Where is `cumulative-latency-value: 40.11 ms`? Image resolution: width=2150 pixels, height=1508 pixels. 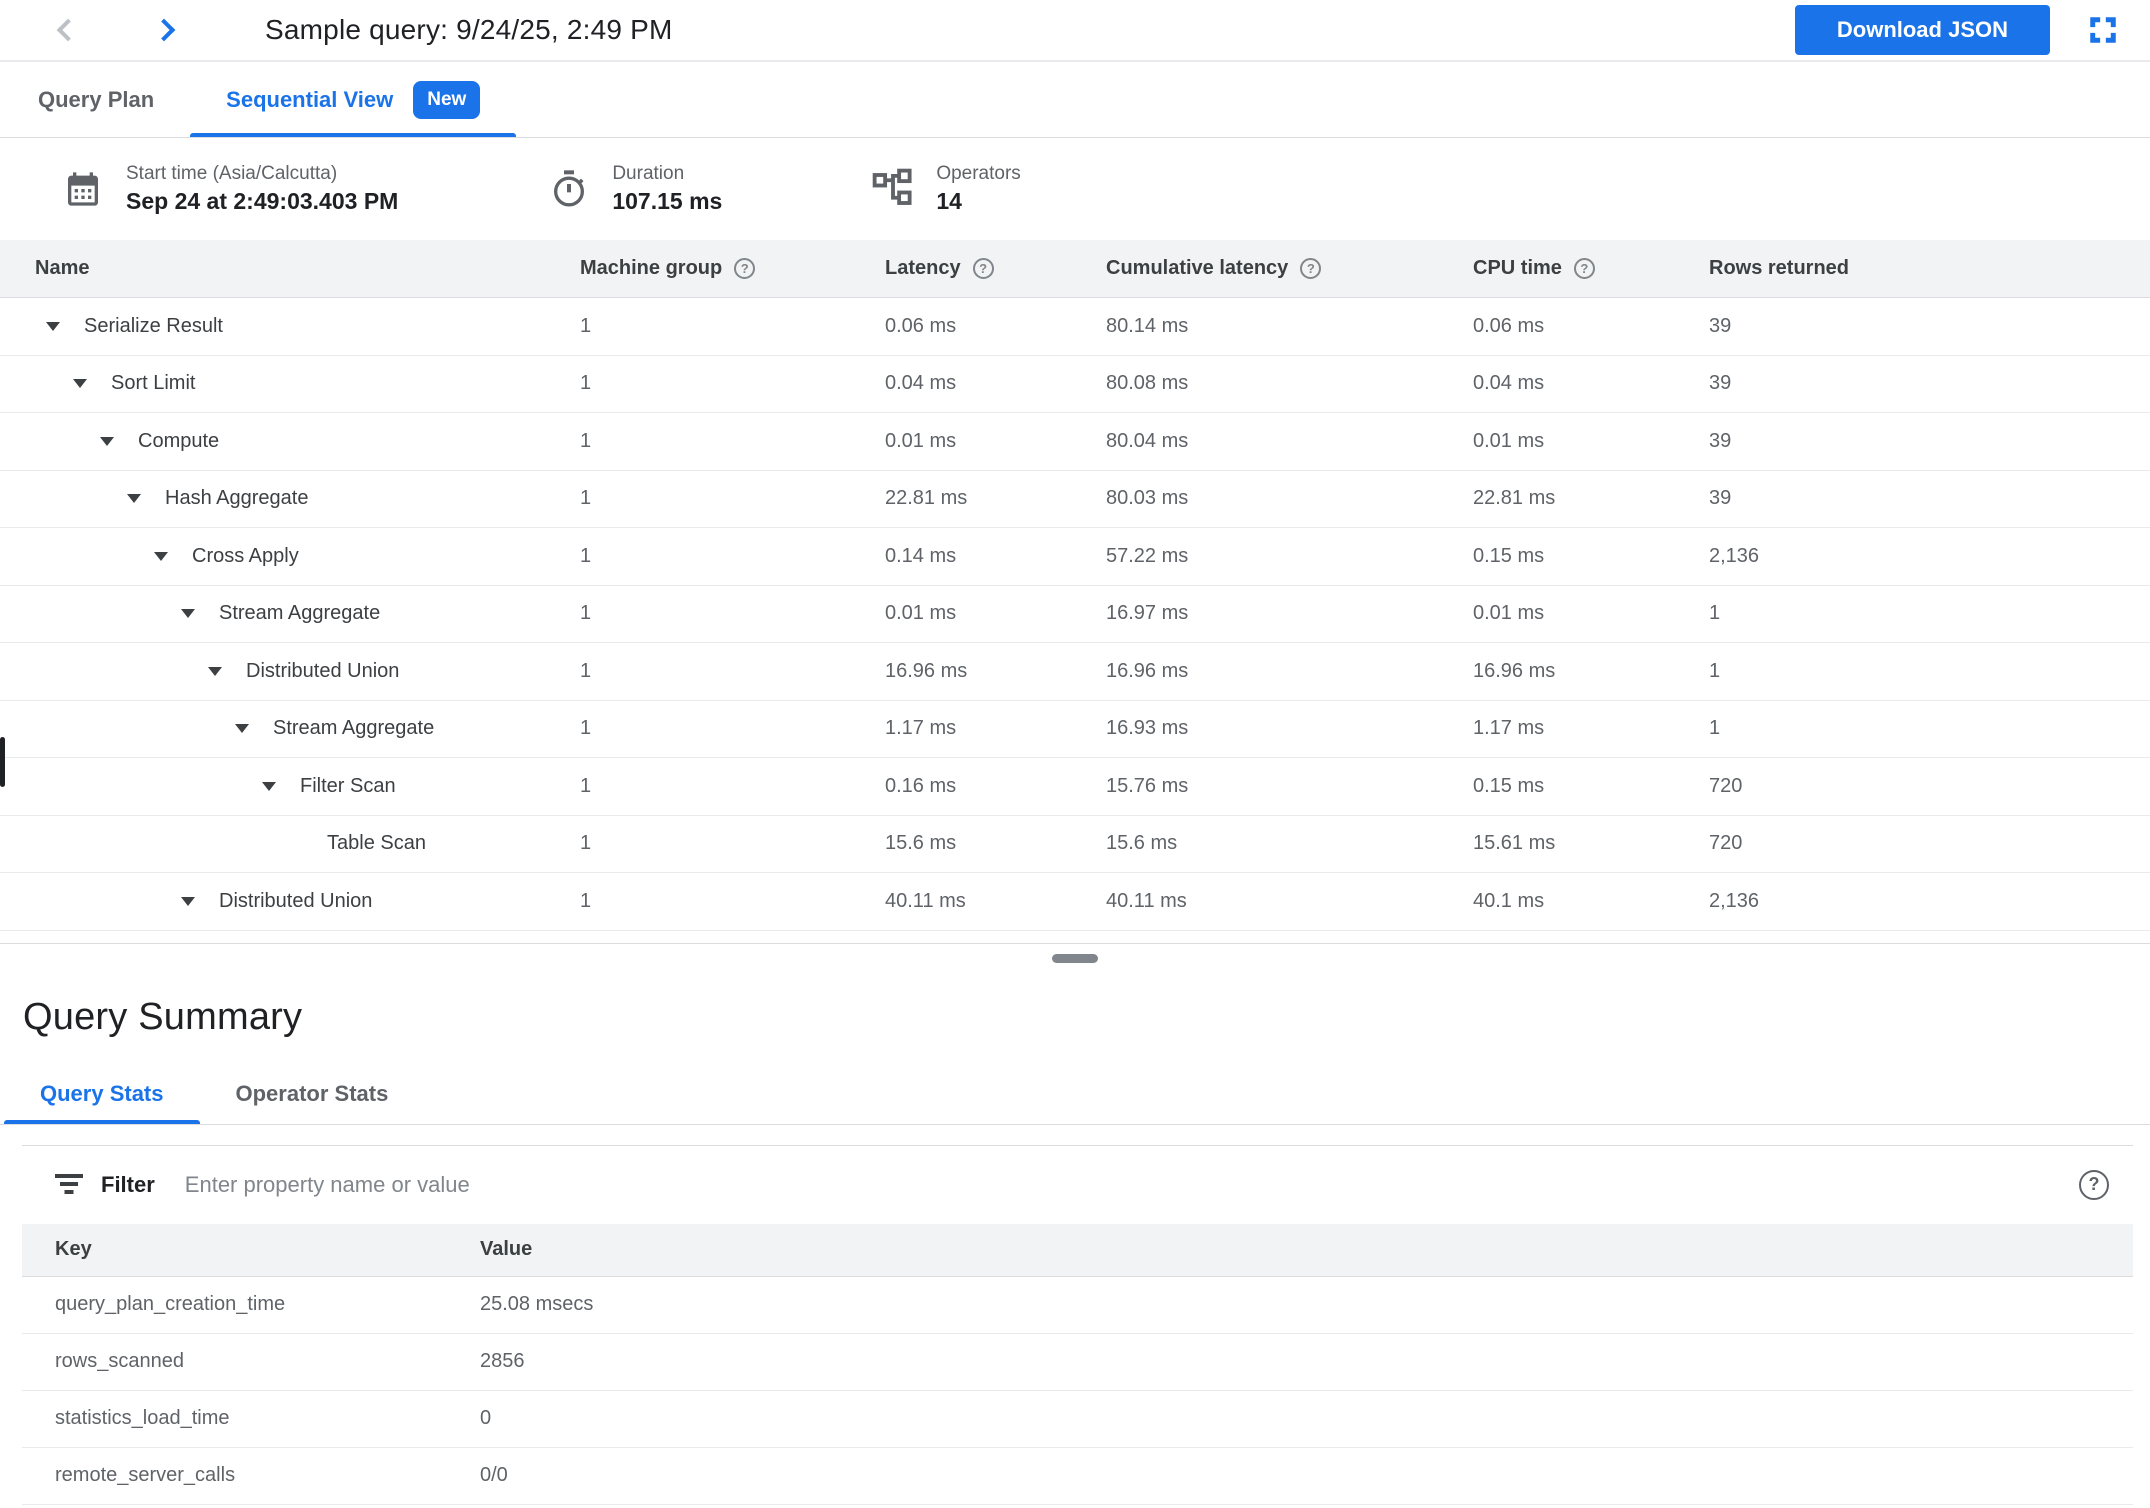
cumulative-latency-value: 40.11 ms is located at coordinates (1146, 900).